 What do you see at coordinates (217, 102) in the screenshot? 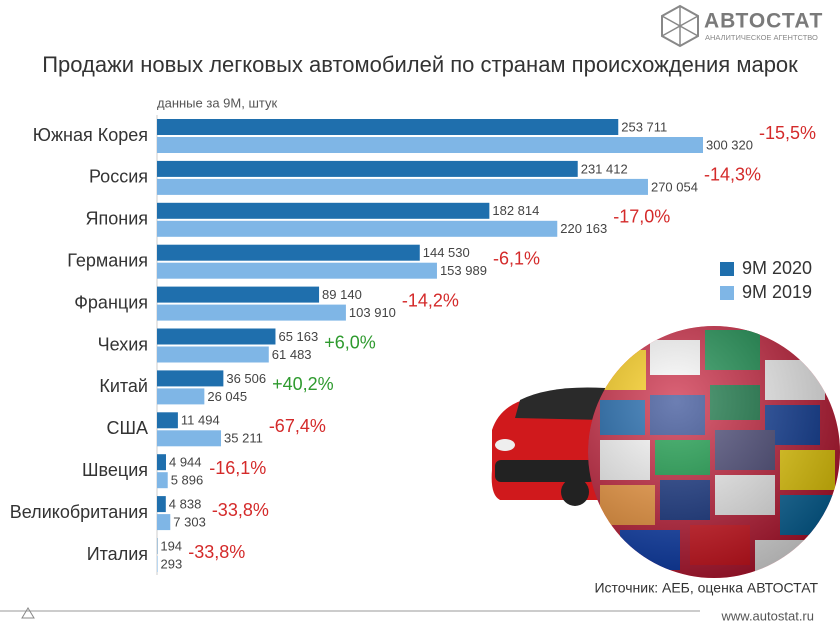
I see `chart-subtitle: данные за 9М, штук` at bounding box center [217, 102].